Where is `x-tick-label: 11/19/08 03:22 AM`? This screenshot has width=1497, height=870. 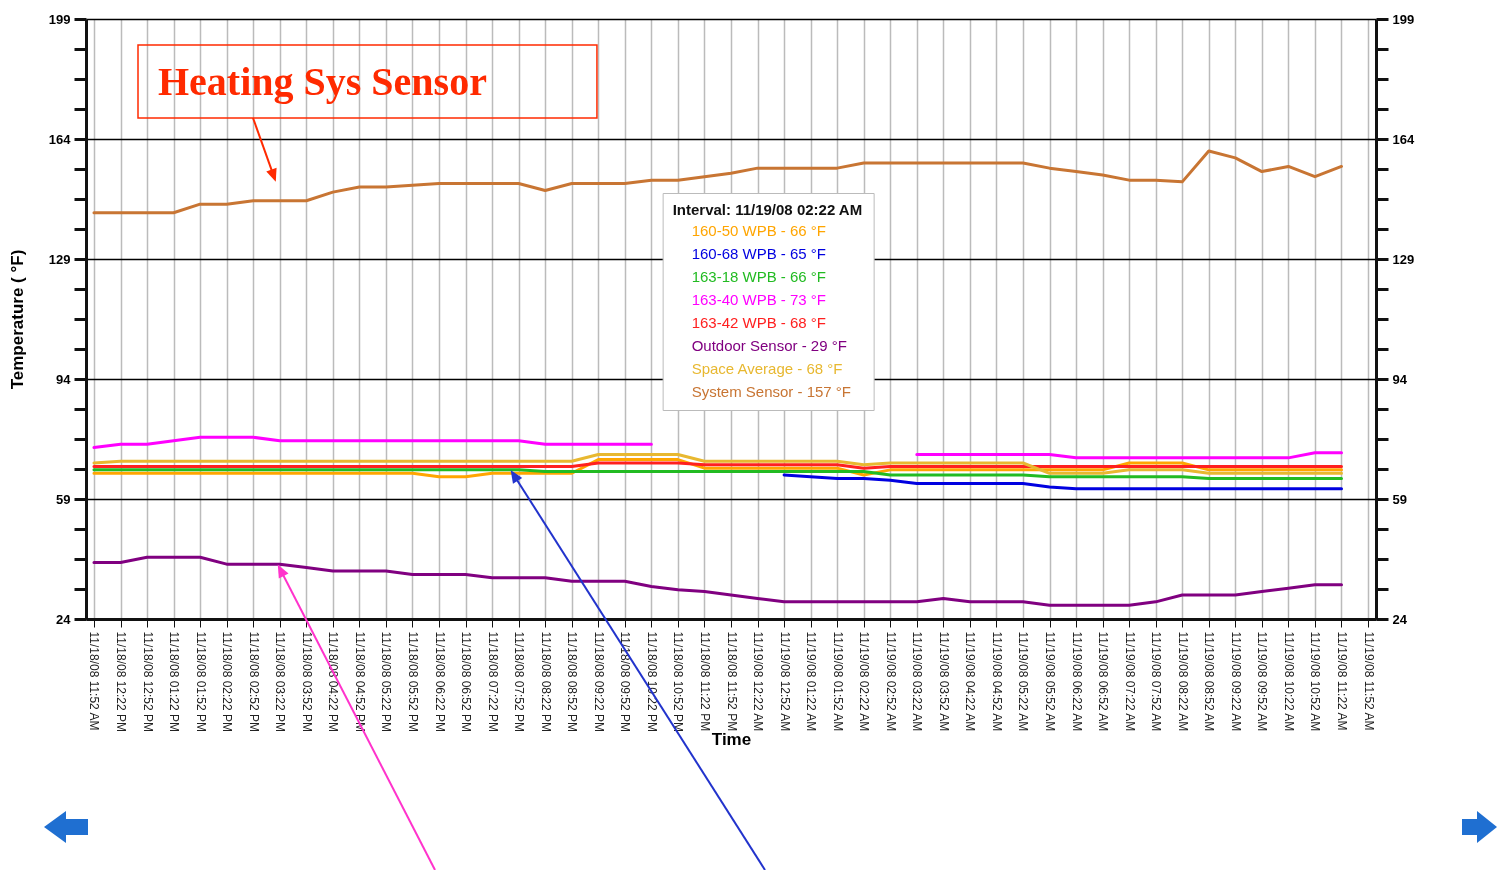
x-tick-label: 11/19/08 03:22 AM is located at coordinates (917, 681).